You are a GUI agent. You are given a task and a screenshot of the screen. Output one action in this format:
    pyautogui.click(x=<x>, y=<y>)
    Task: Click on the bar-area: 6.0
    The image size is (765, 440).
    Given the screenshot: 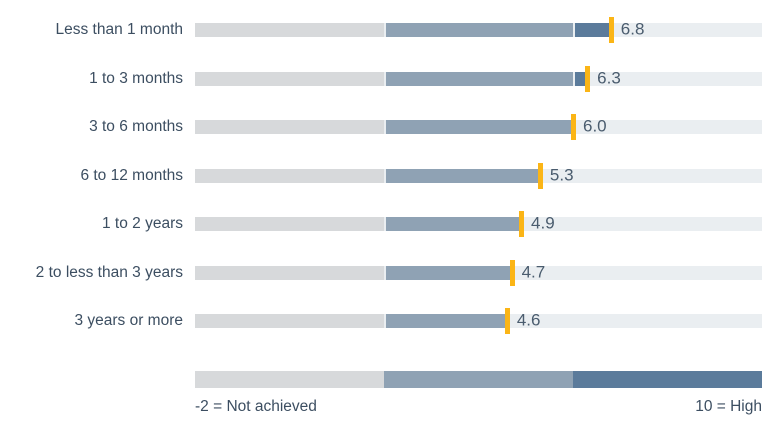 What is the action you would take?
    pyautogui.click(x=478, y=127)
    